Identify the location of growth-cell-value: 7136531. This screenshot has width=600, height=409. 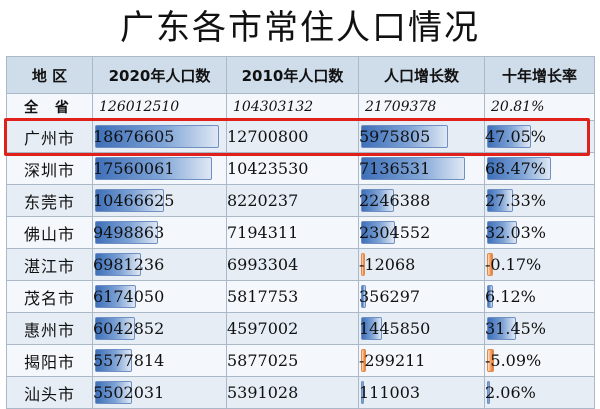
(395, 168).